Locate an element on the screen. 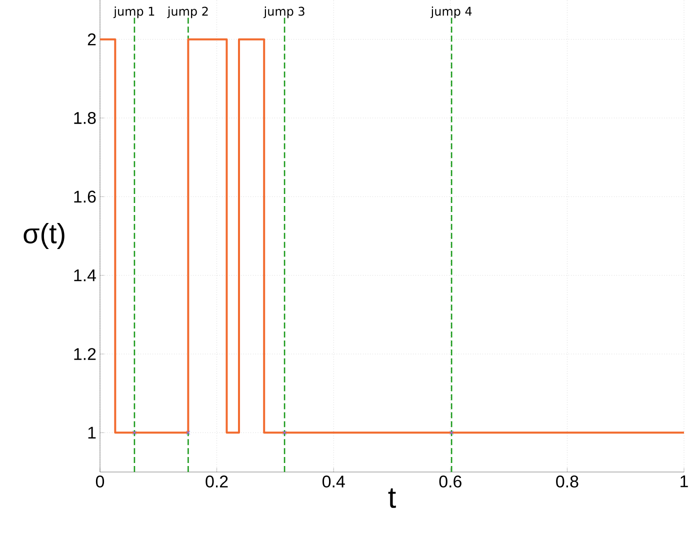  x-tick-label: 0.4 is located at coordinates (333, 482).